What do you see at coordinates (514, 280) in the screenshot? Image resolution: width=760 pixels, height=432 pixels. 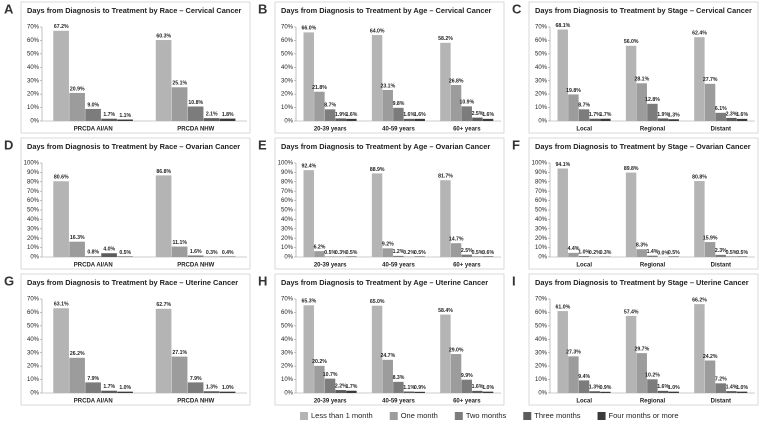 I see `panel-letter: I` at bounding box center [514, 280].